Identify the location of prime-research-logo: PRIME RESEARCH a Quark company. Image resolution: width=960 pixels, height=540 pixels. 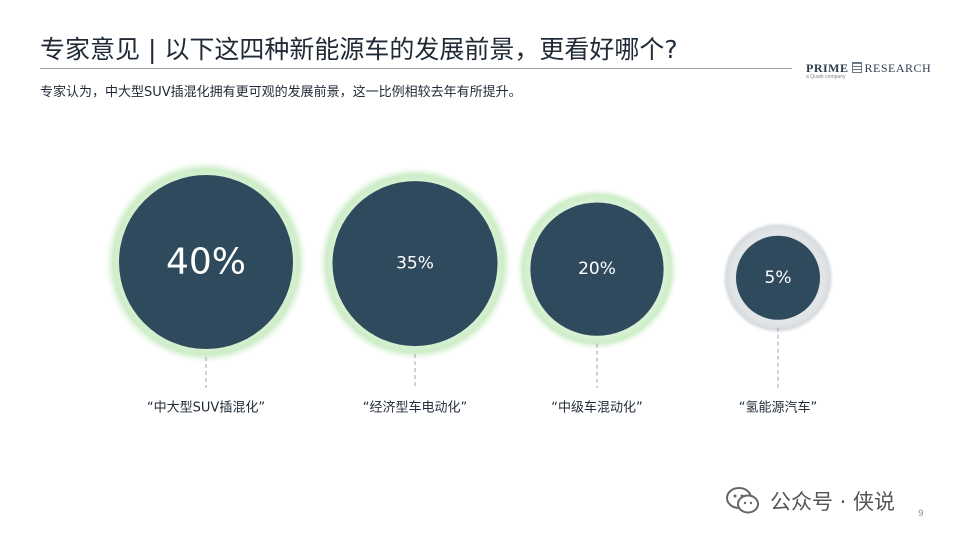
(868, 70).